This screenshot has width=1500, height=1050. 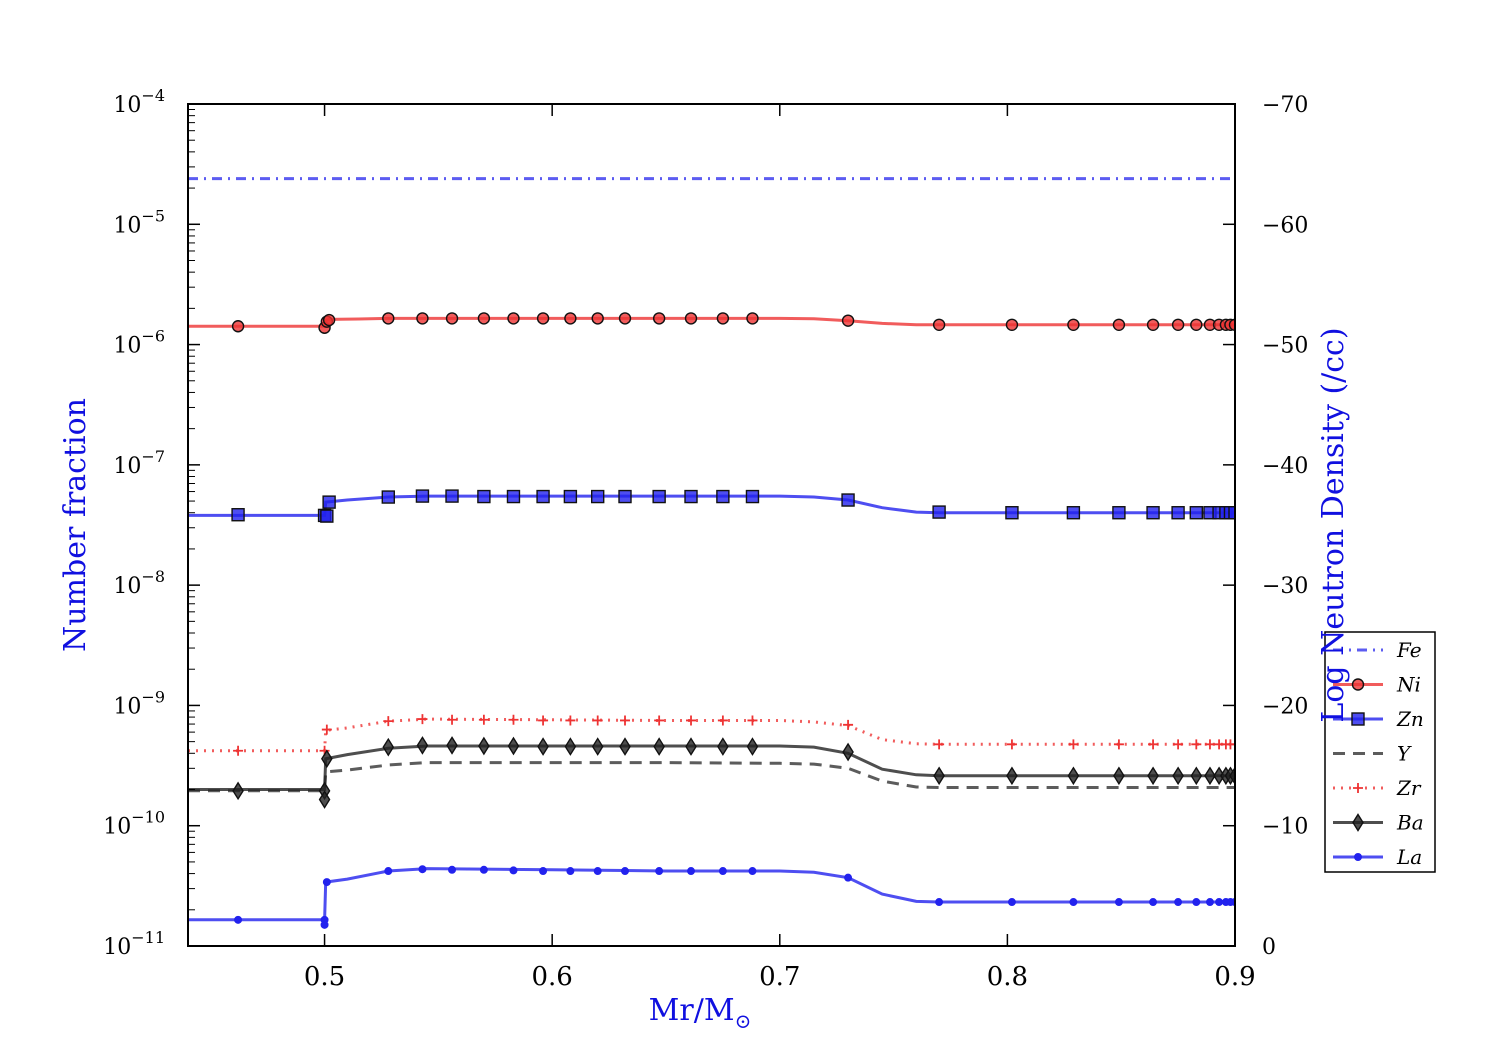 What do you see at coordinates (134, 944) in the screenshot?
I see `y-tick-label: 10⁻¹¹` at bounding box center [134, 944].